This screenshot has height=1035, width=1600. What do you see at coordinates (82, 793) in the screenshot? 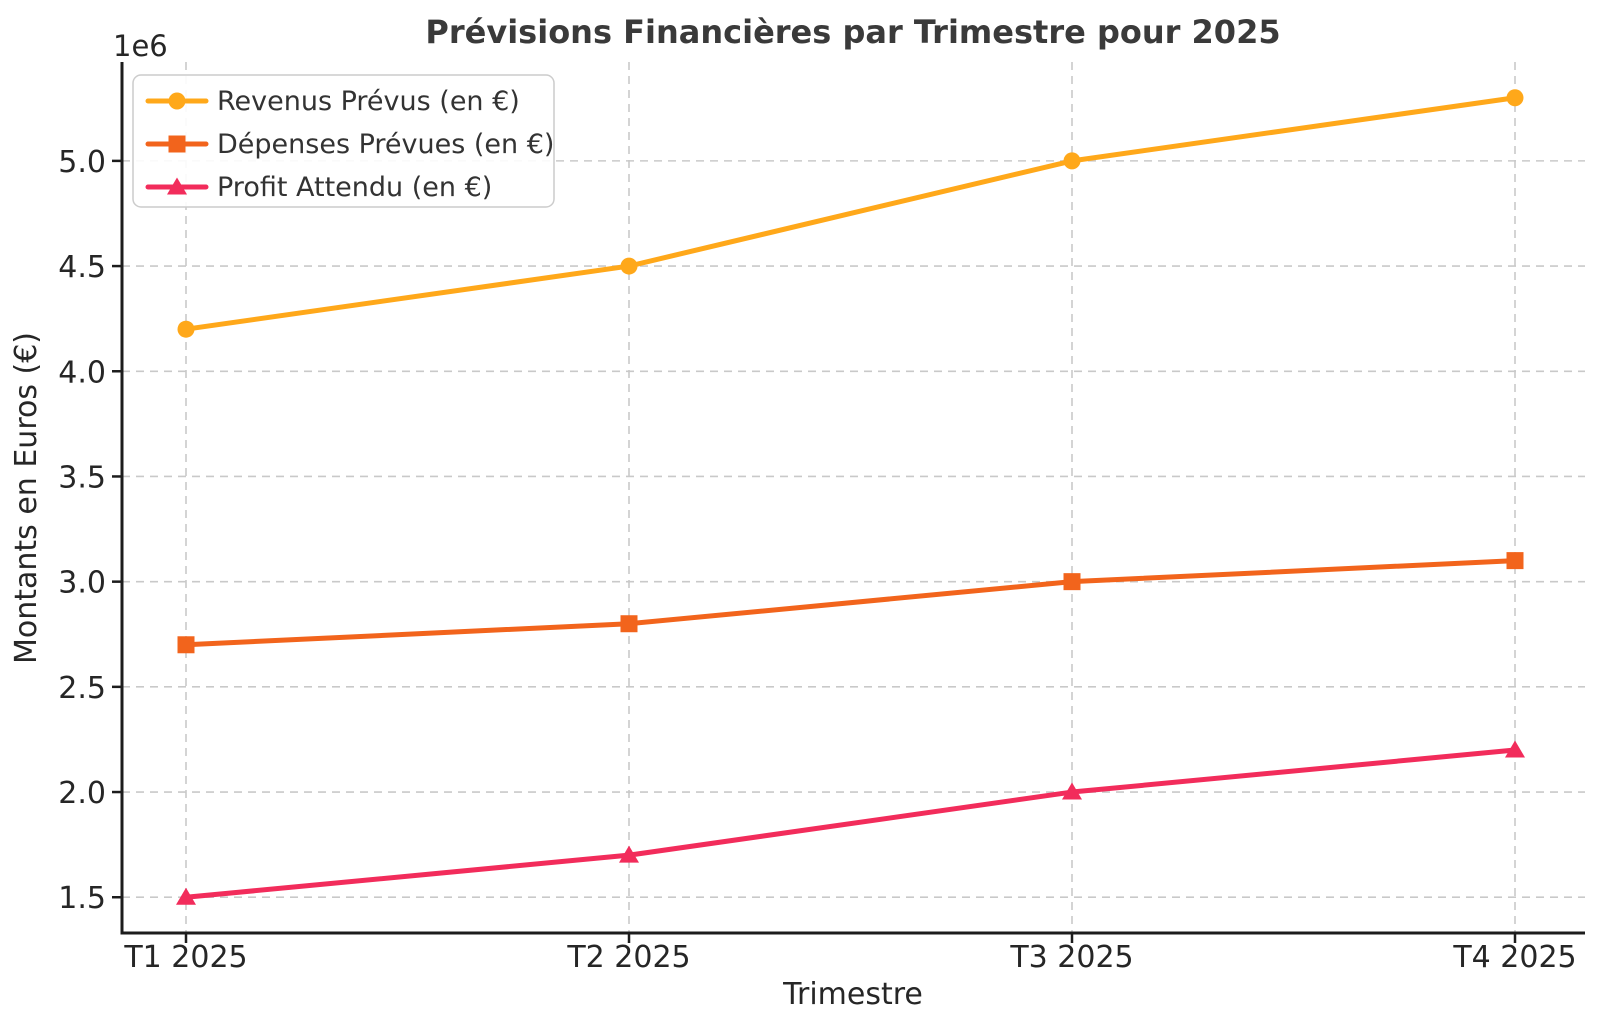
I see `y-tick-label: 2.0` at bounding box center [82, 793].